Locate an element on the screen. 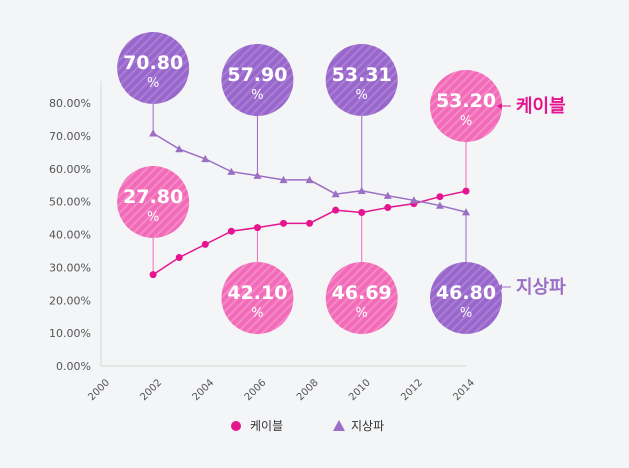  x-tick-label: 2006 is located at coordinates (256, 390).